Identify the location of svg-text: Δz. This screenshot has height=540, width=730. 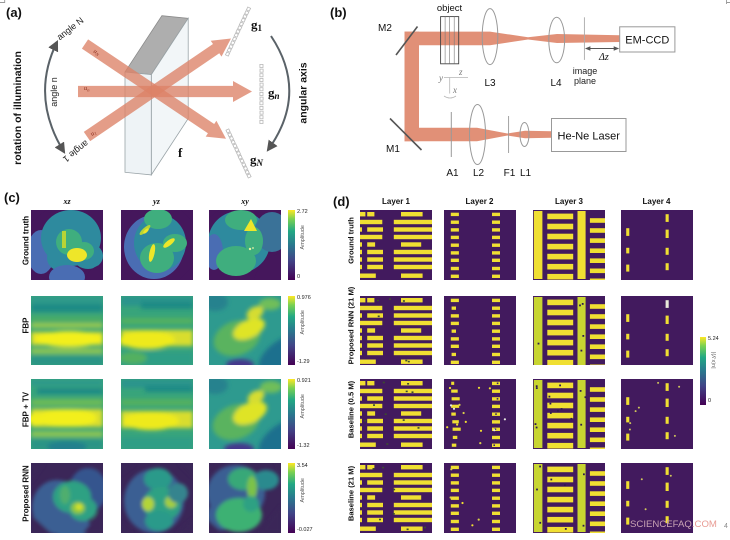
(603, 57).